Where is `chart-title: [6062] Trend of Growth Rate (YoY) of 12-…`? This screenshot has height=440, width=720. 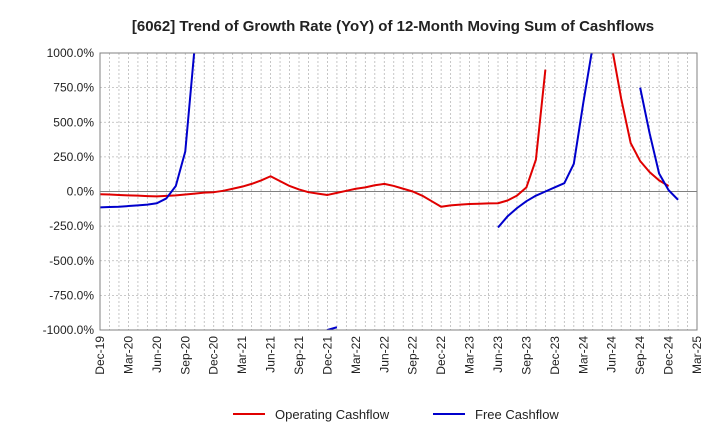
chart-title: [6062] Trend of Growth Rate (YoY) of 12-… is located at coordinates (393, 26).